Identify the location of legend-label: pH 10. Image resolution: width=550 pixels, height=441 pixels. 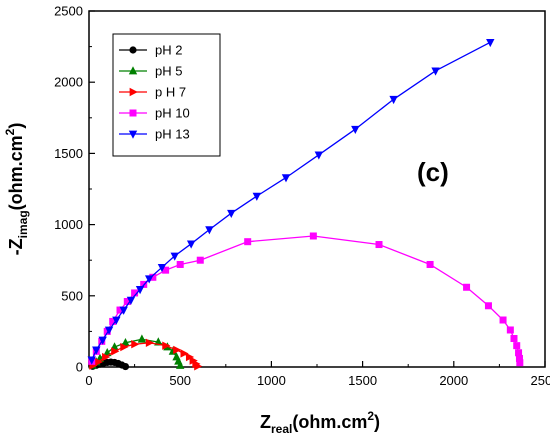
(172, 113).